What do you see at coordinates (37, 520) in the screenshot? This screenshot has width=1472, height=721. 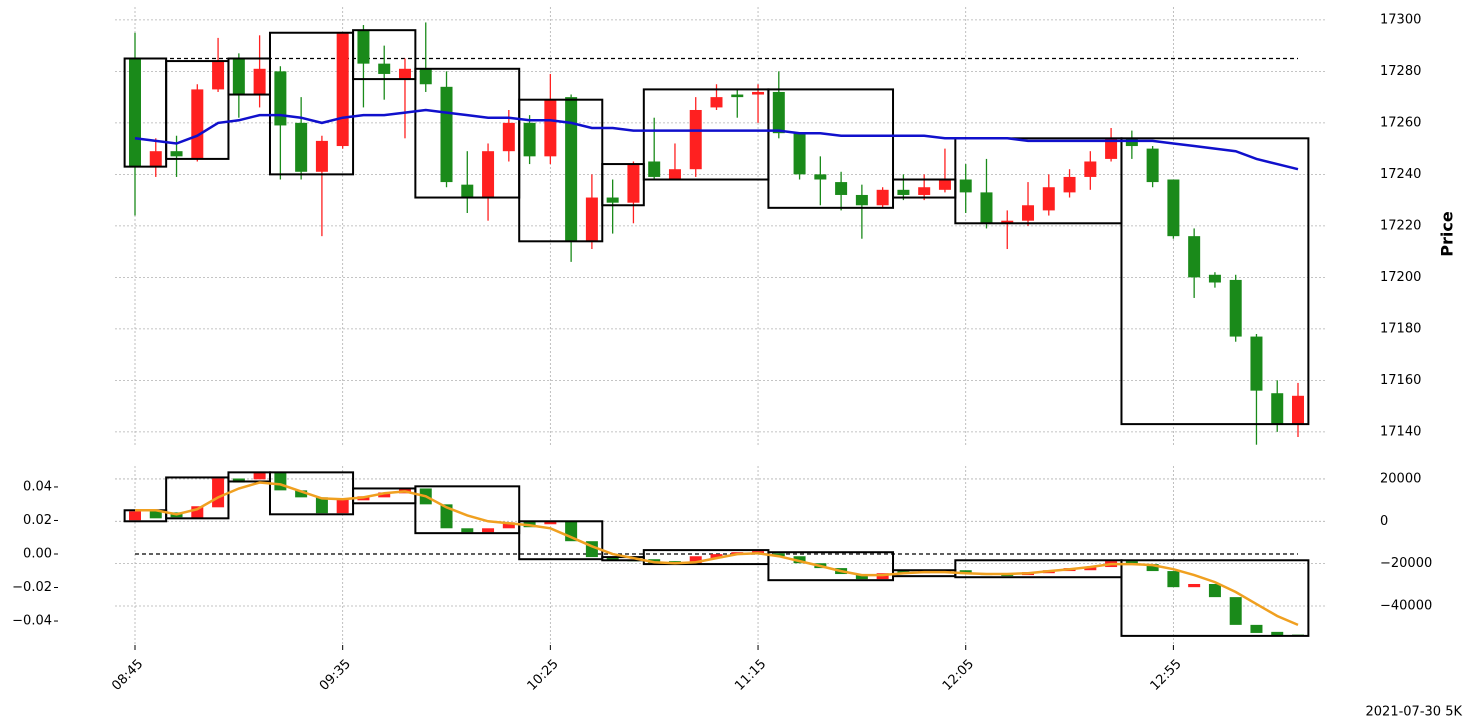 I see `y-tick-label: 0.02` at bounding box center [37, 520].